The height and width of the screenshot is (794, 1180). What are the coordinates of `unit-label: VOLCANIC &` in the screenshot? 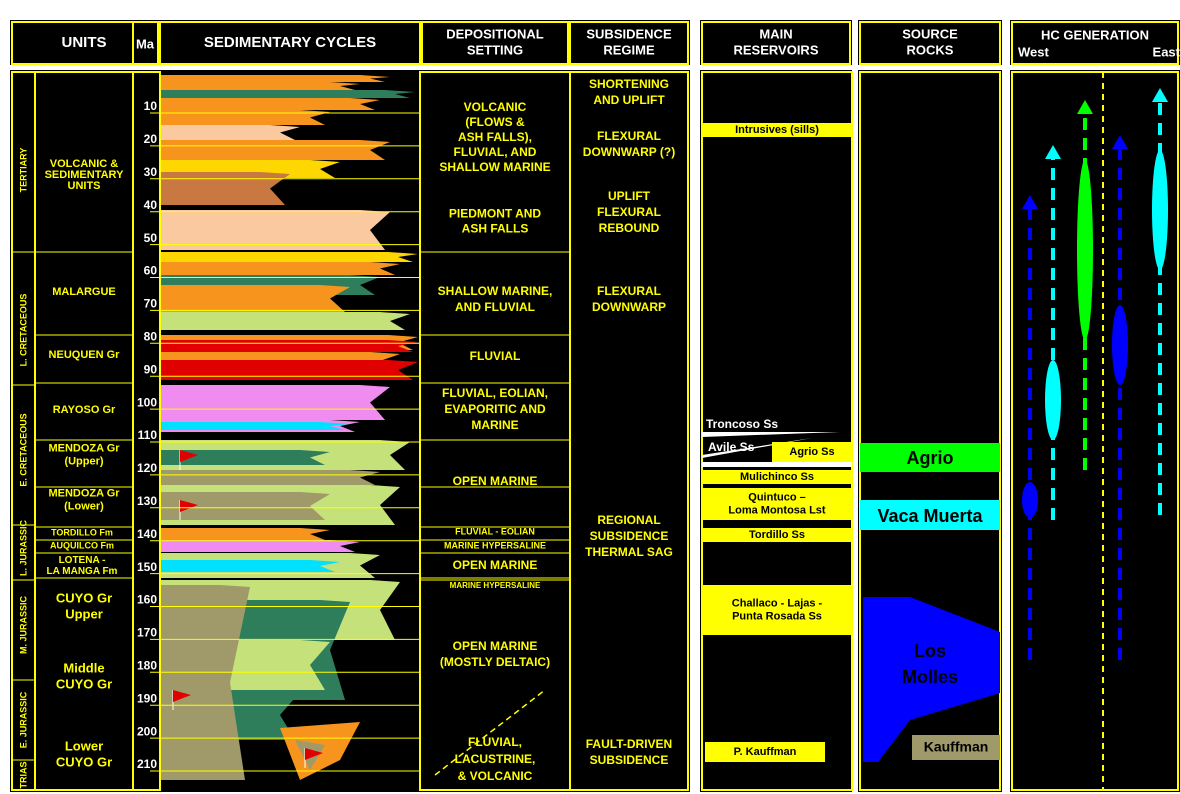 It's located at (84, 164).